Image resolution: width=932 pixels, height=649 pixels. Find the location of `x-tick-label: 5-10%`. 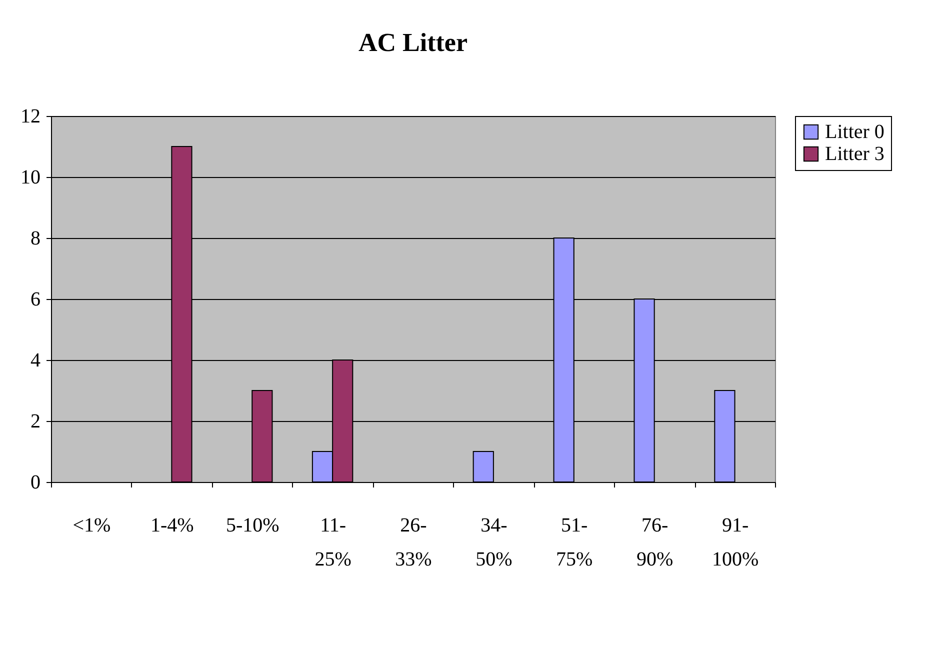

x-tick-label: 5-10% is located at coordinates (253, 525).